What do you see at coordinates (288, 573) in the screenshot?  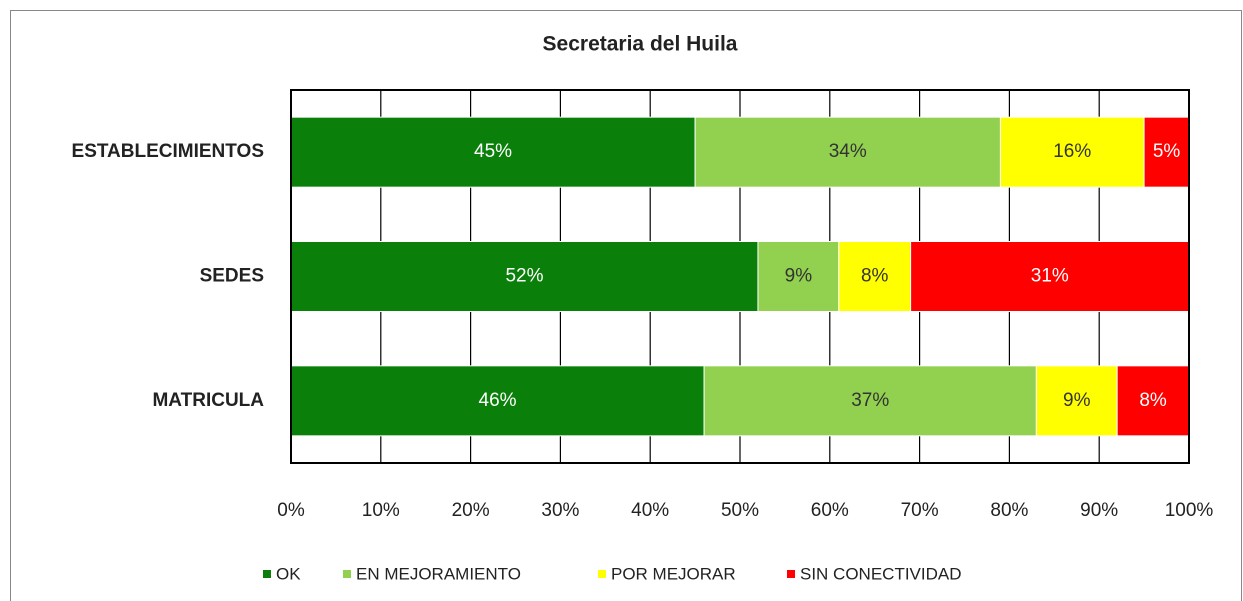 I see `legend-label: OK` at bounding box center [288, 573].